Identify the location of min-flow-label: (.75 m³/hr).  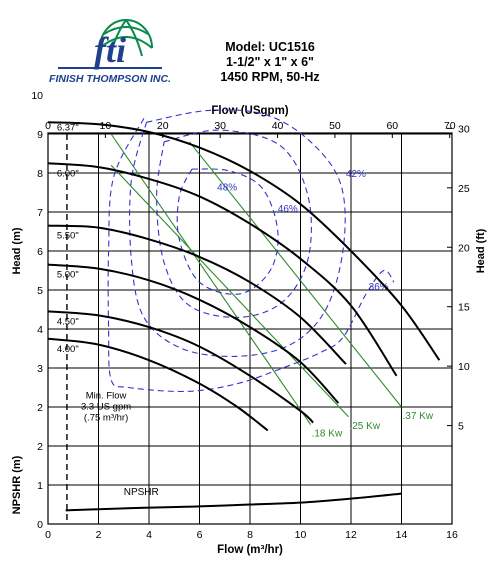
(106, 417).